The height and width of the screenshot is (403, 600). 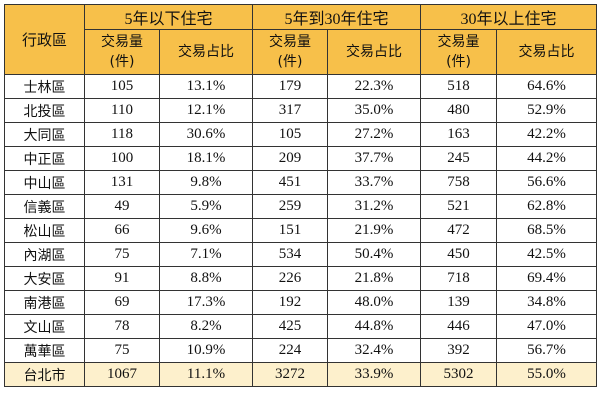 I want to click on table-row: 大同區 118 30.6% 105 27.2% 163 42.2%, so click(x=301, y=134).